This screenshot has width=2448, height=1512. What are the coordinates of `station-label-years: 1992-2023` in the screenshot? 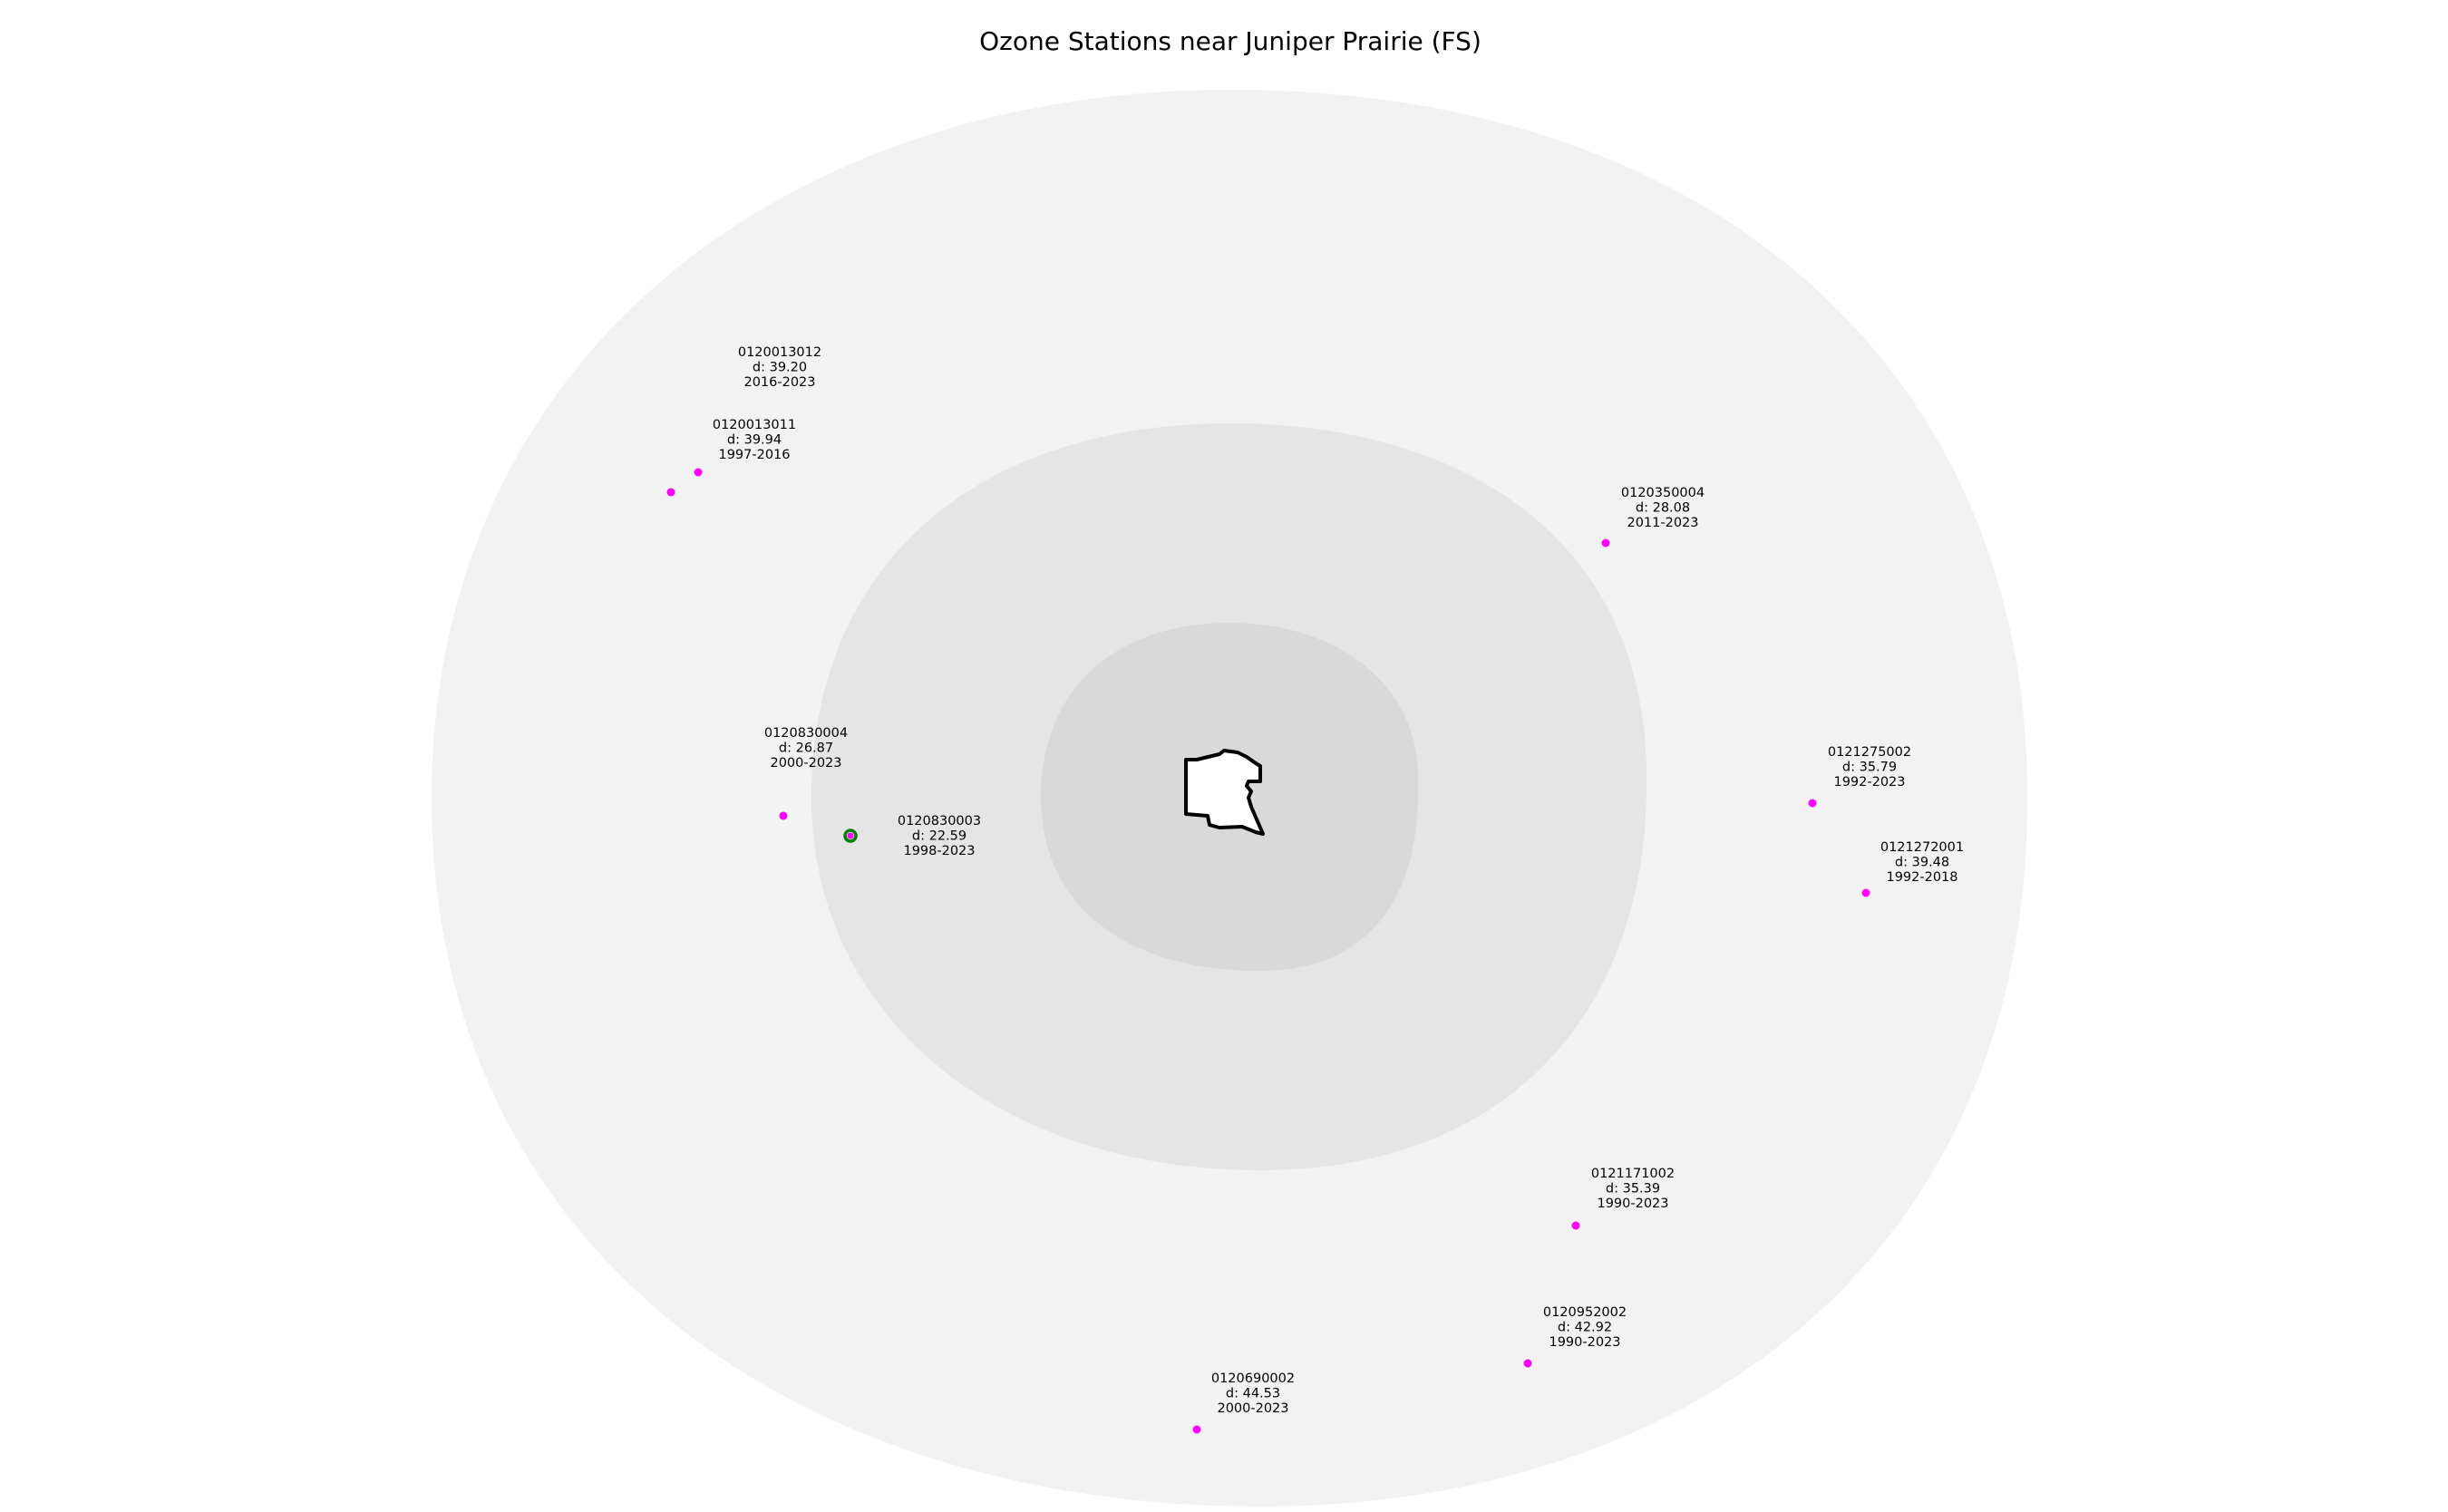 It's located at (1869, 783).